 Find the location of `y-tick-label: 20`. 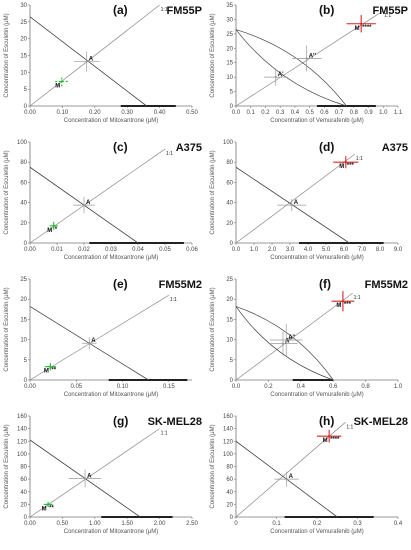

y-tick-label: 20 is located at coordinates (23, 40).